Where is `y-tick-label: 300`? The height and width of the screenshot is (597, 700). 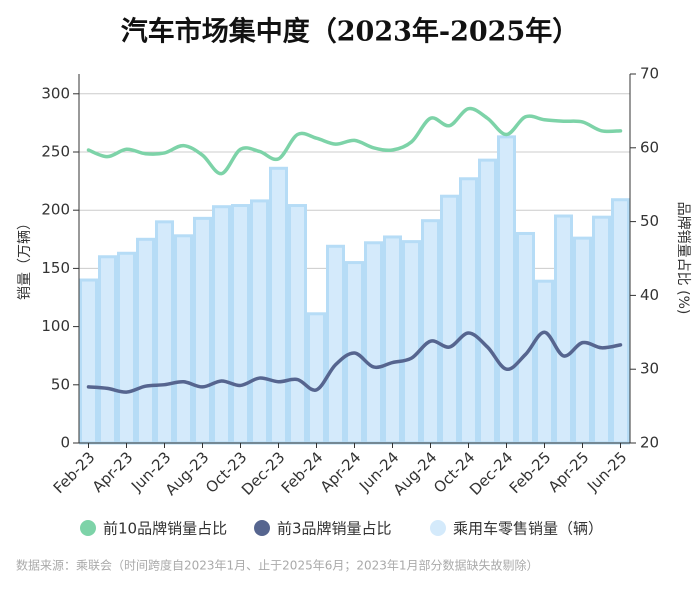 y-tick-label: 300 is located at coordinates (55, 93).